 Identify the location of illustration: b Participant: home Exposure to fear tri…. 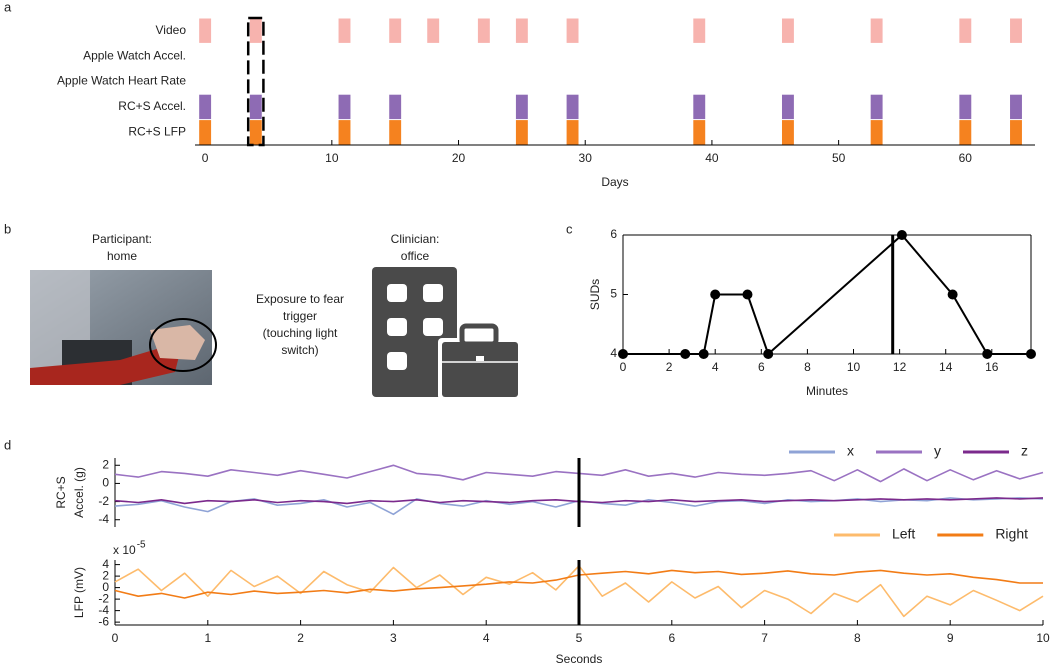
(263, 310).